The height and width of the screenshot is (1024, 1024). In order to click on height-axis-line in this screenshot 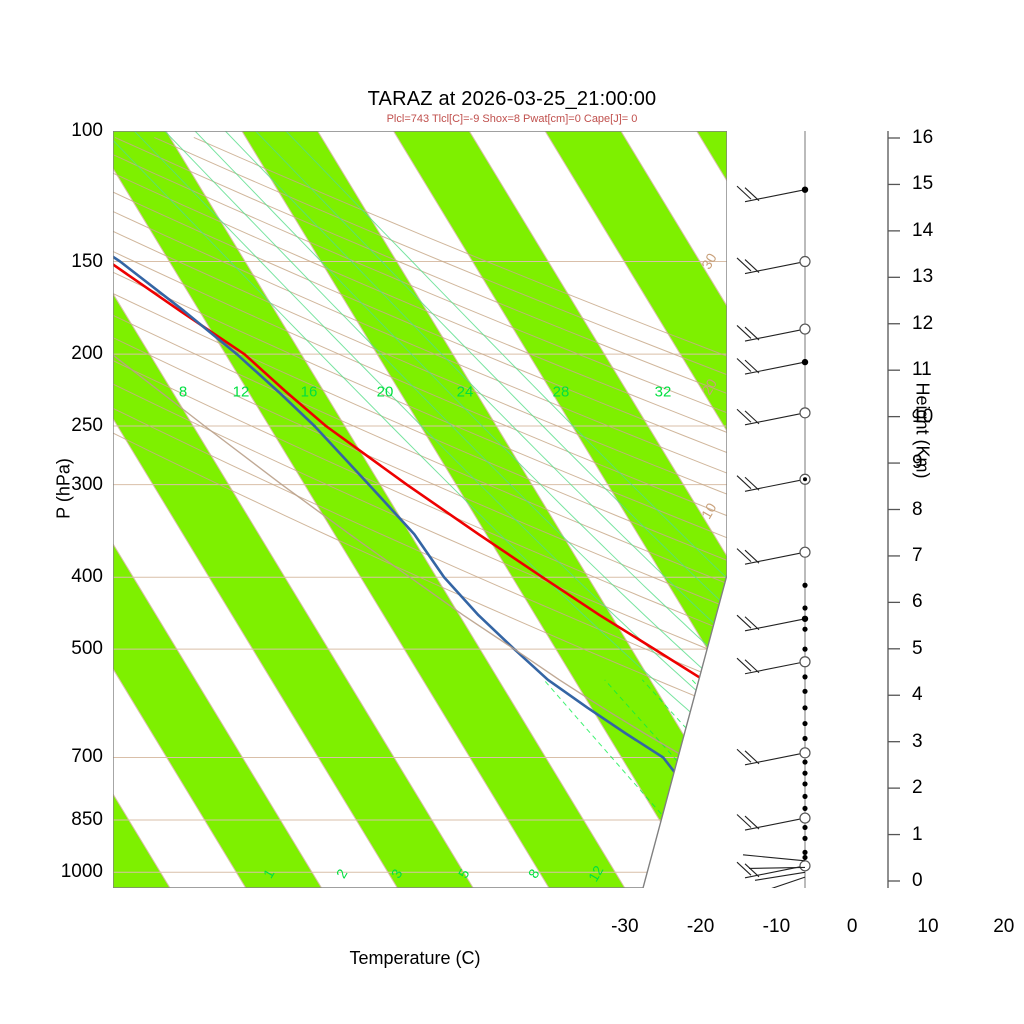, I will do `click(893, 509)`.